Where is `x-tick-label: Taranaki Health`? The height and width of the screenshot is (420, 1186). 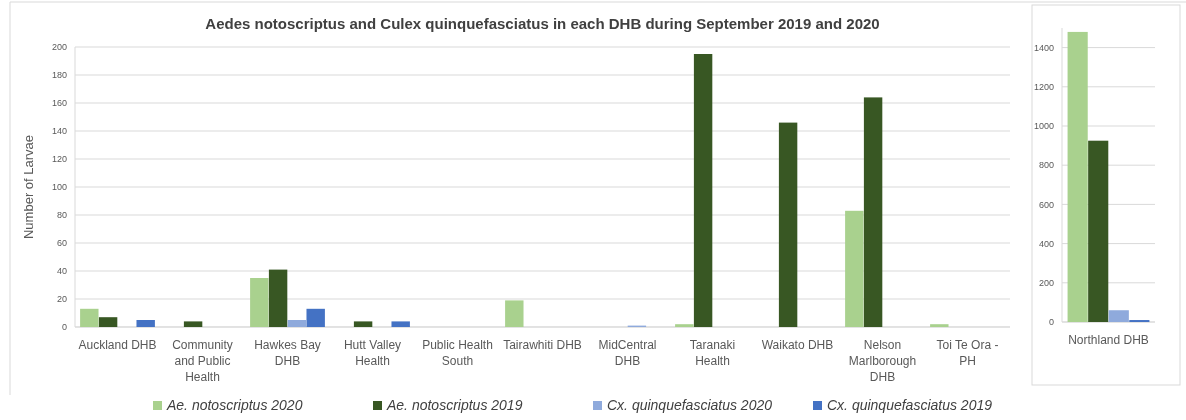 x-tick-label: Taranaki Health is located at coordinates (712, 353).